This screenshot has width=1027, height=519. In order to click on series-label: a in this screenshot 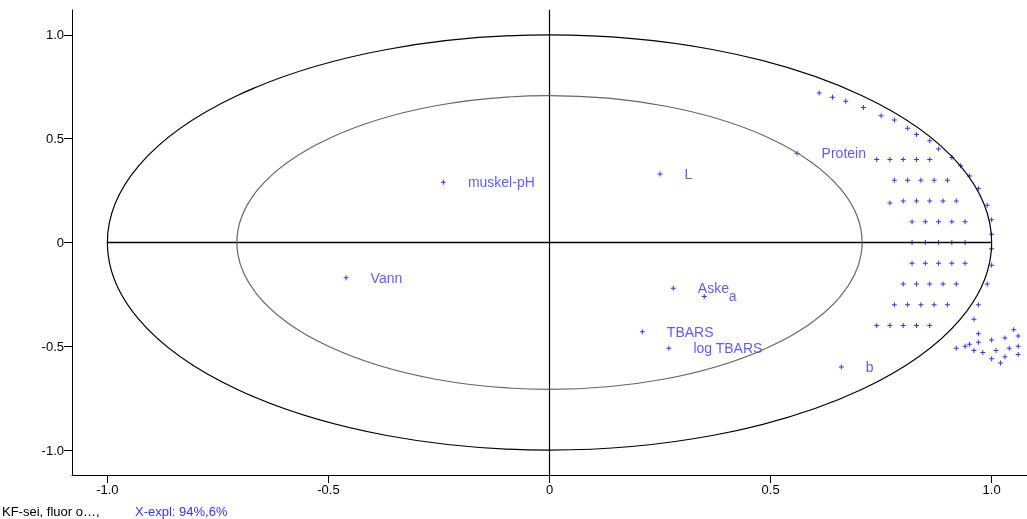, I will do `click(732, 296)`.